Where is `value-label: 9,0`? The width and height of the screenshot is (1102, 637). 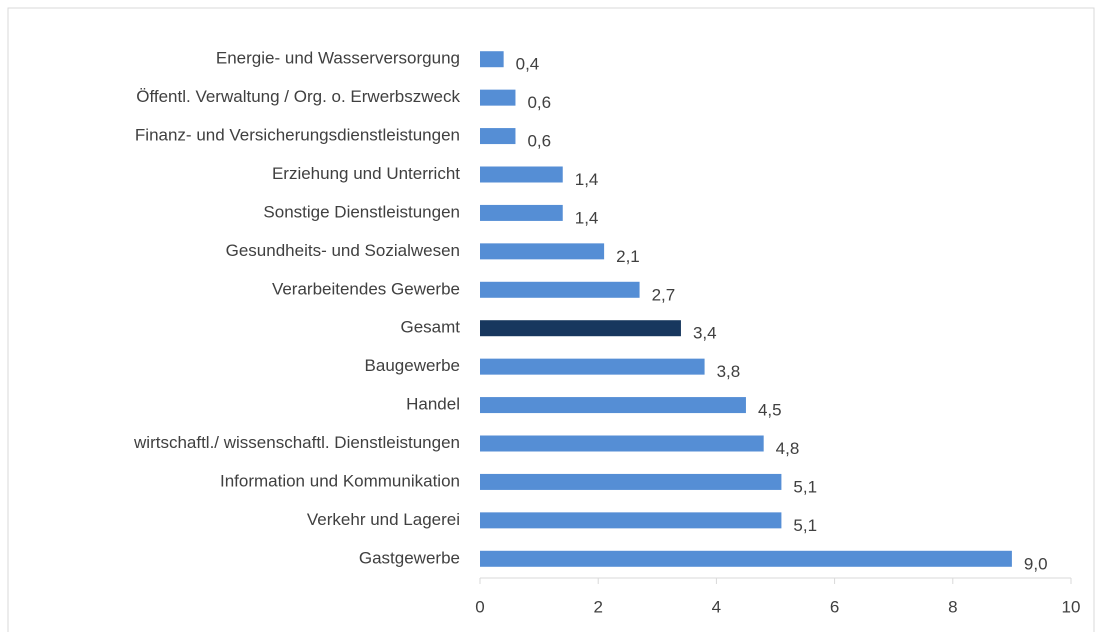
value-label: 9,0 is located at coordinates (1036, 563).